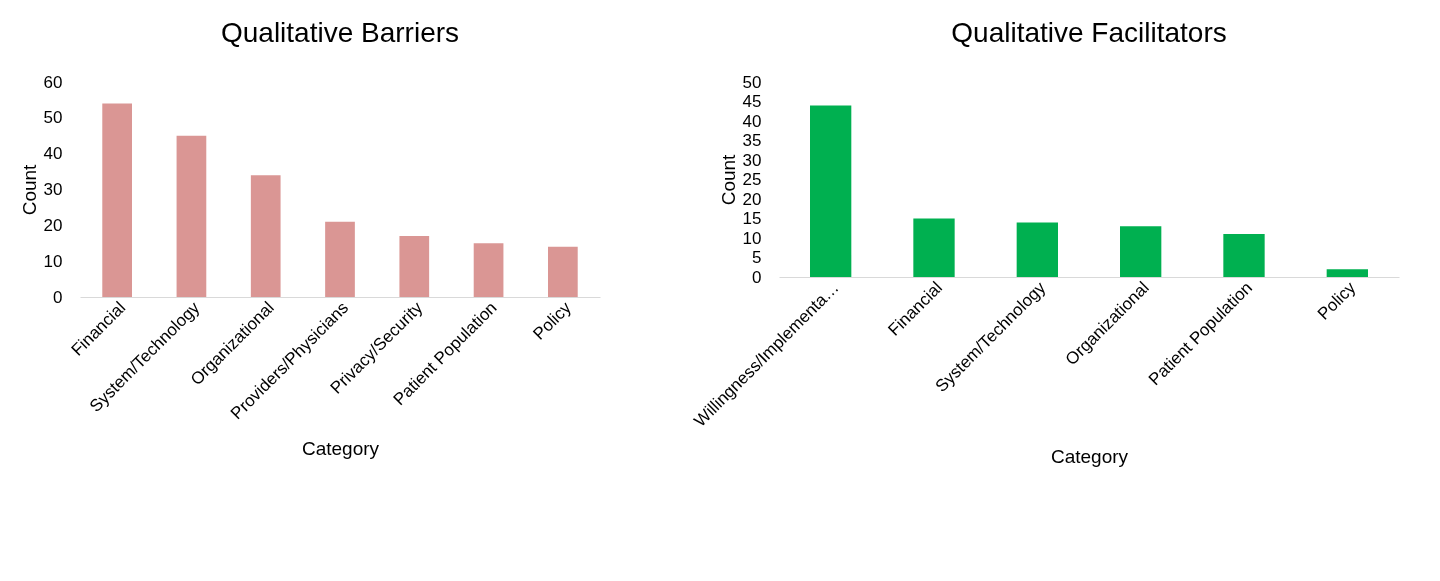 The image size is (1440, 581). What do you see at coordinates (752, 140) in the screenshot?
I see `y-tick-label: 35` at bounding box center [752, 140].